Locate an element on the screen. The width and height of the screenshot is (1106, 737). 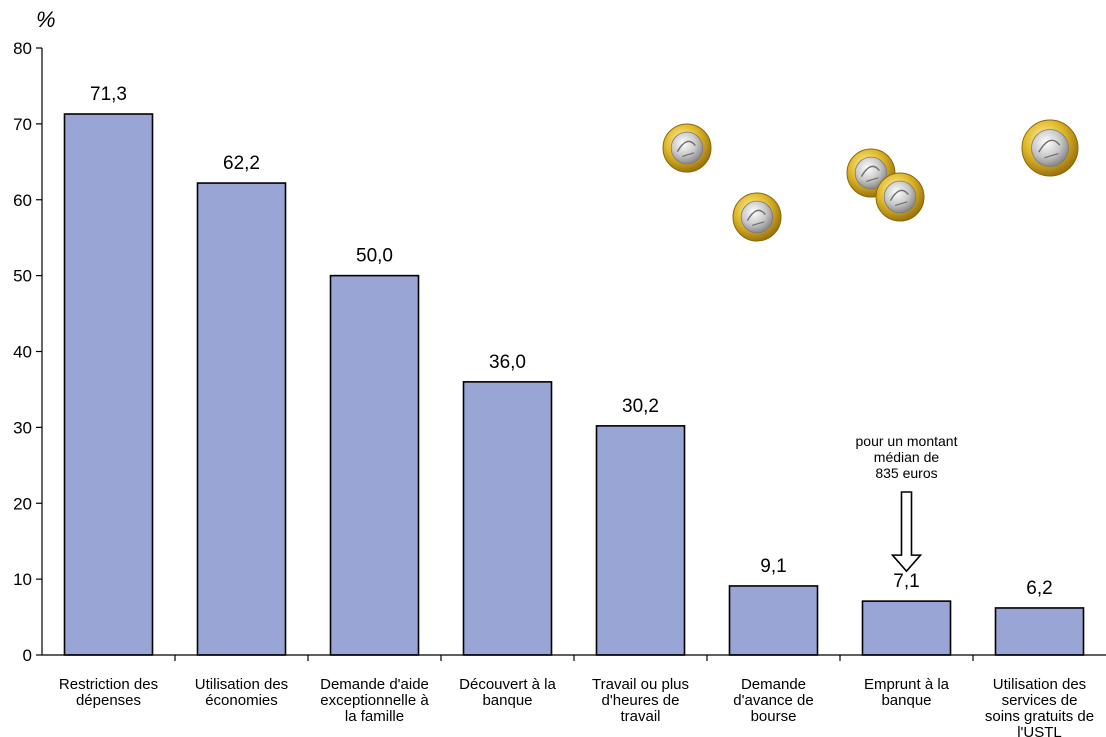
value-label: 9,1 is located at coordinates (773, 566).